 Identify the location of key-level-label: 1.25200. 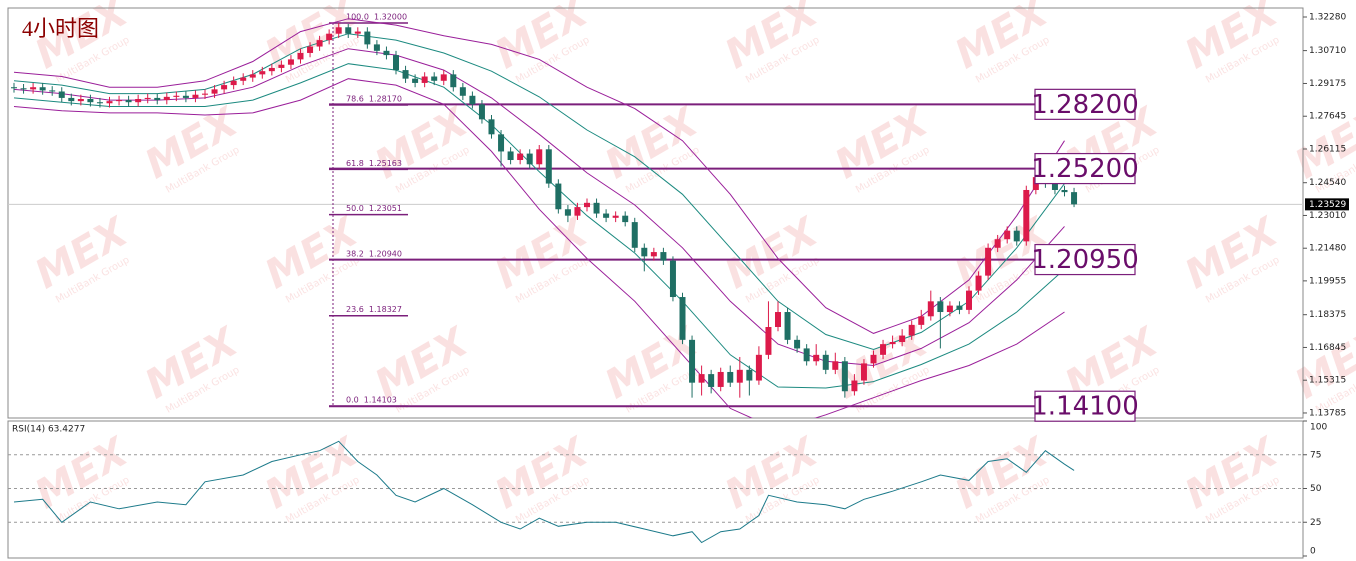
(1085, 169).